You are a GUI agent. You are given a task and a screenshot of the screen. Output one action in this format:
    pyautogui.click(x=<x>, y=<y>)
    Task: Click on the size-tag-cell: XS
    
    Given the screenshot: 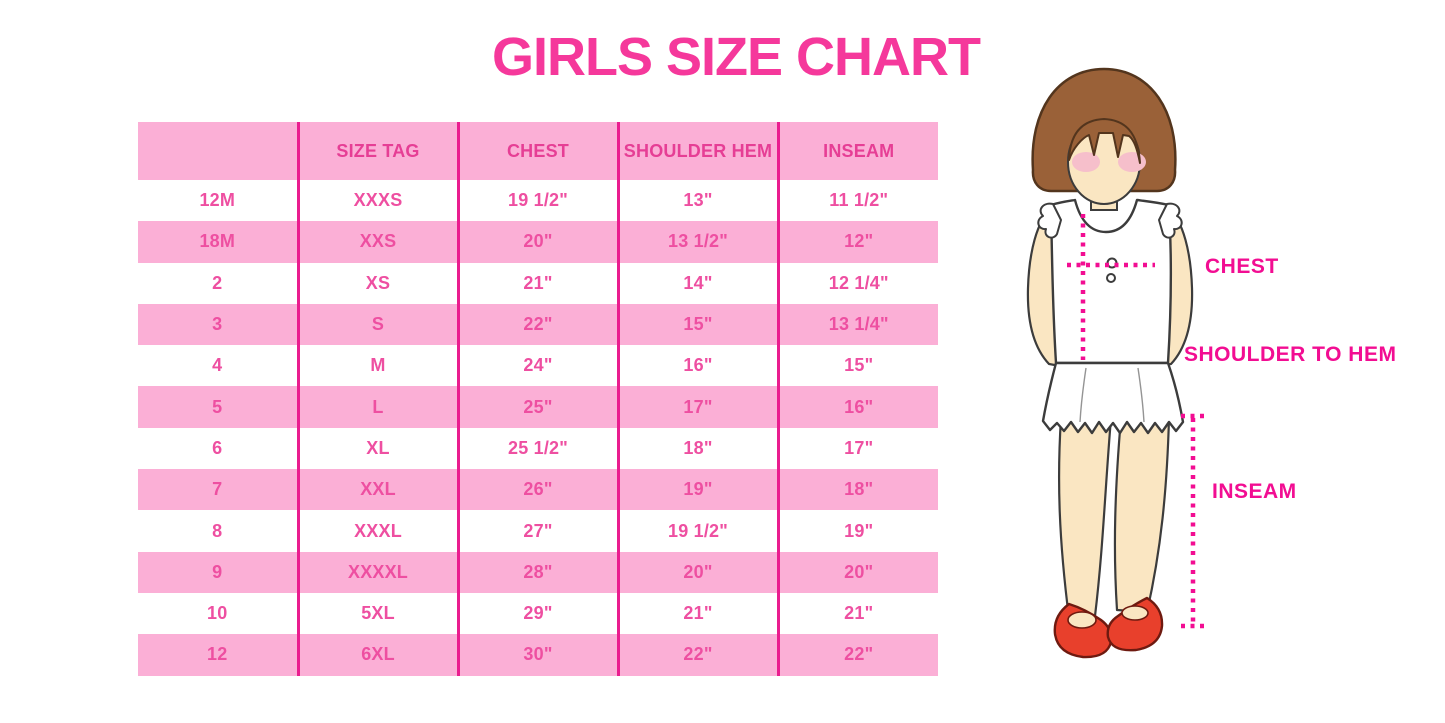 What is the action you would take?
    pyautogui.click(x=377, y=283)
    